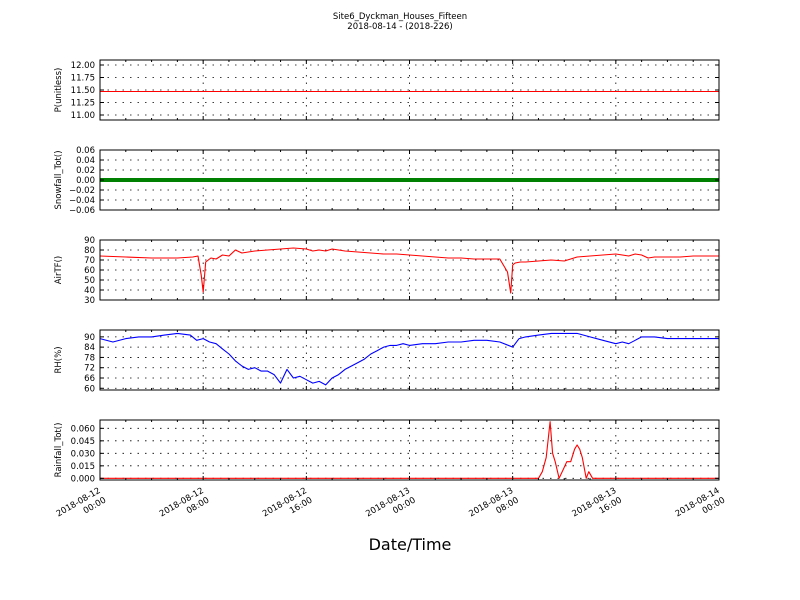 The width and height of the screenshot is (800, 600). I want to click on y-tick-label: −0.04, so click(82, 201).